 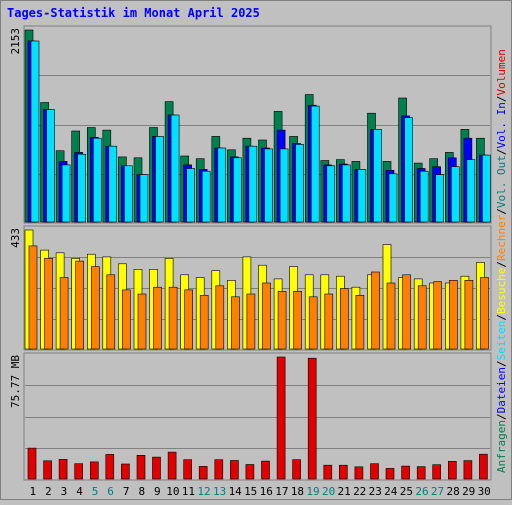 What do you see at coordinates (328, 491) in the screenshot?
I see `x-tick-label-day-20: 20` at bounding box center [328, 491].